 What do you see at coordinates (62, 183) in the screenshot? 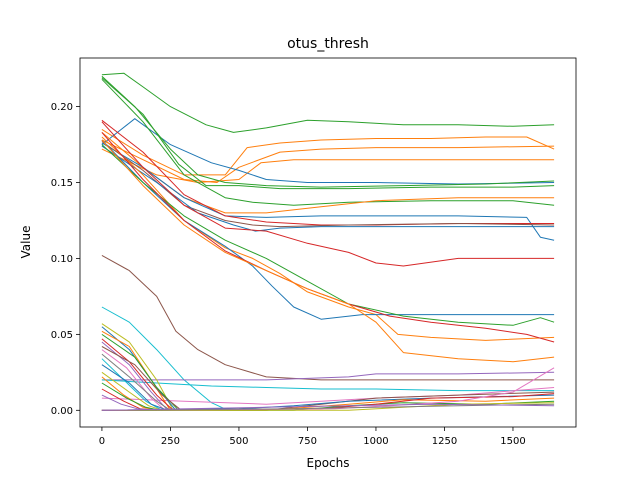
I see `y-tick-label: 0.15` at bounding box center [62, 183].